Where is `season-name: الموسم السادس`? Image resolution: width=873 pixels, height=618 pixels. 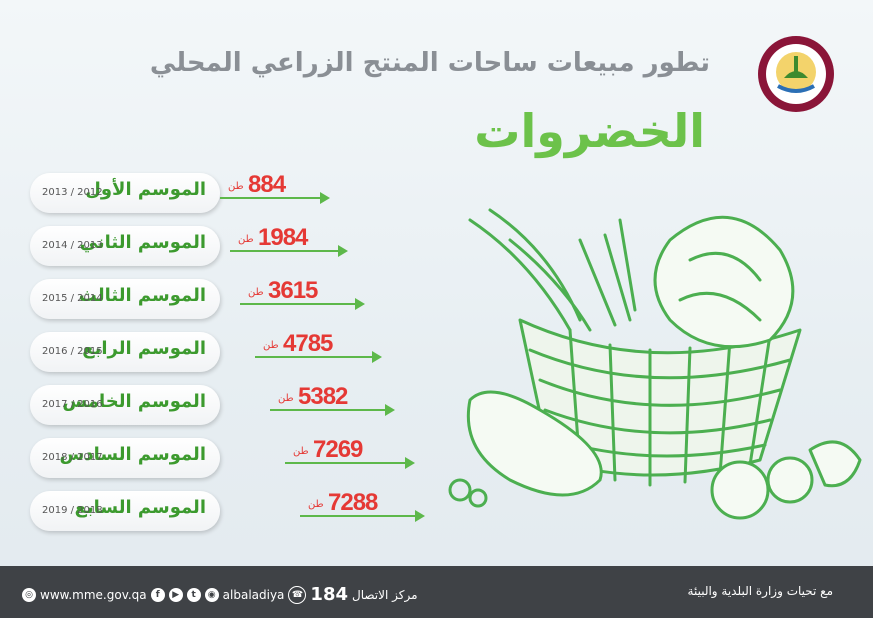
season-name: الموسم السادس is located at coordinates (132, 454).